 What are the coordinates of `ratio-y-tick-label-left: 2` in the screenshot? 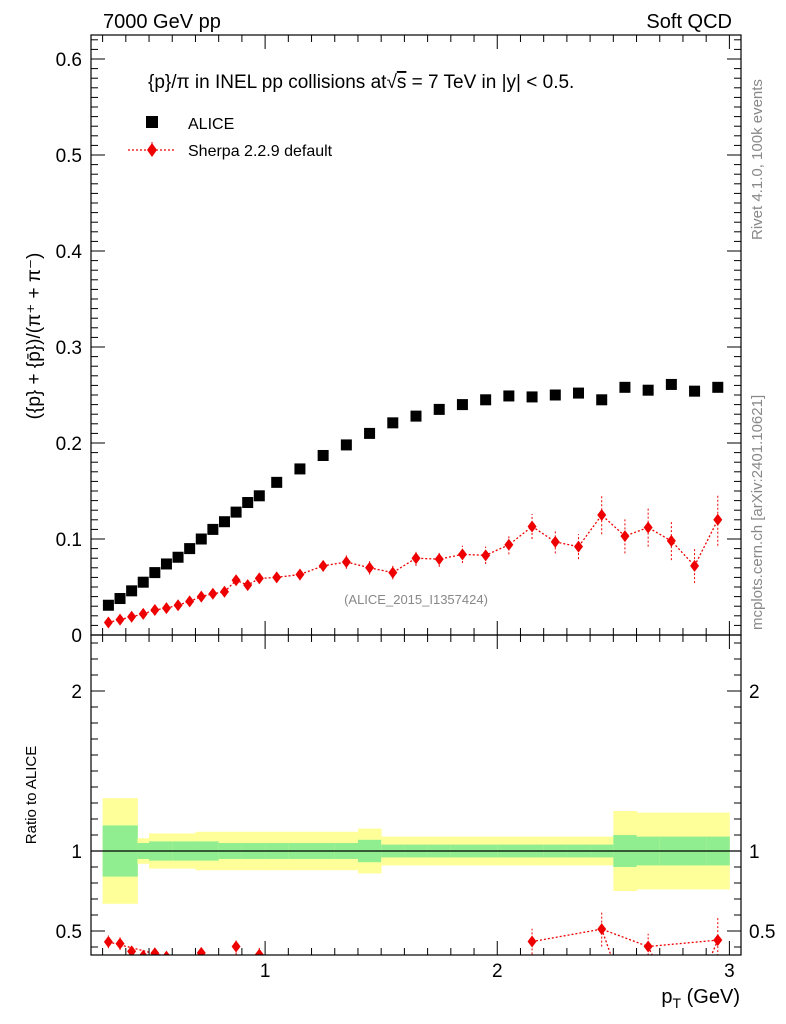 It's located at (76, 692).